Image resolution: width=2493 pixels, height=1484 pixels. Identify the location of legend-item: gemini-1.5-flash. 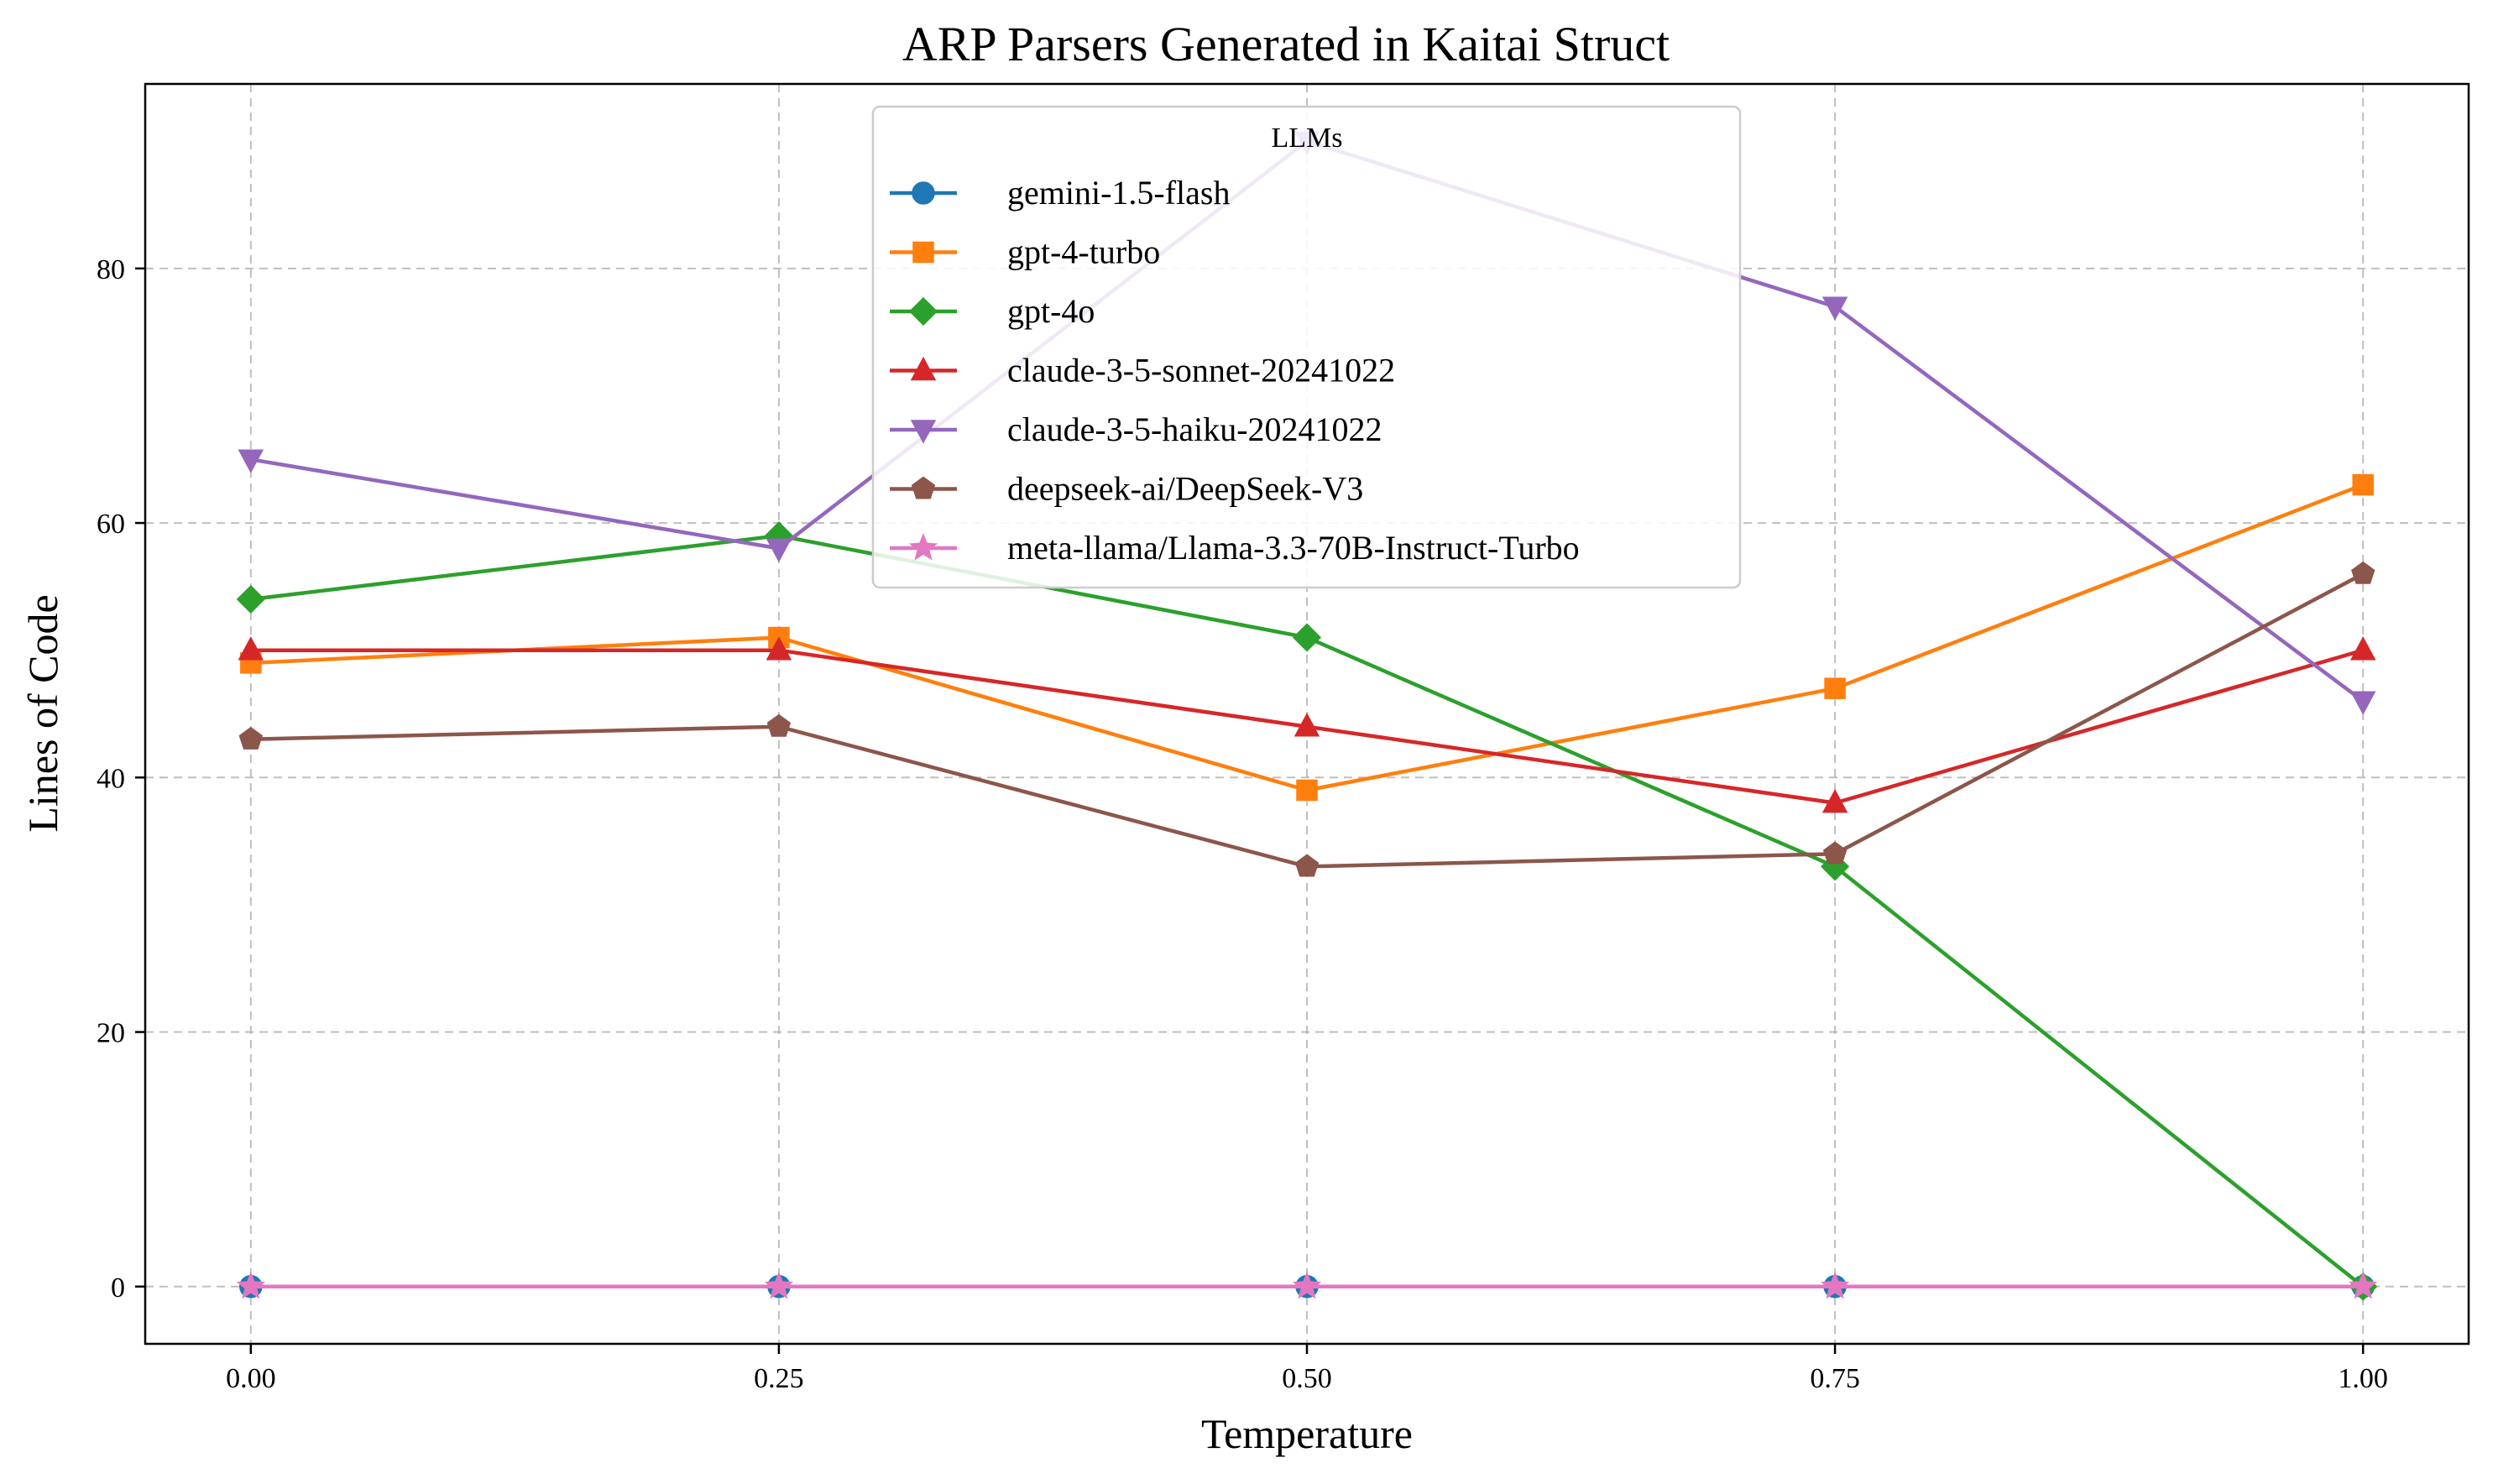
(1060, 193).